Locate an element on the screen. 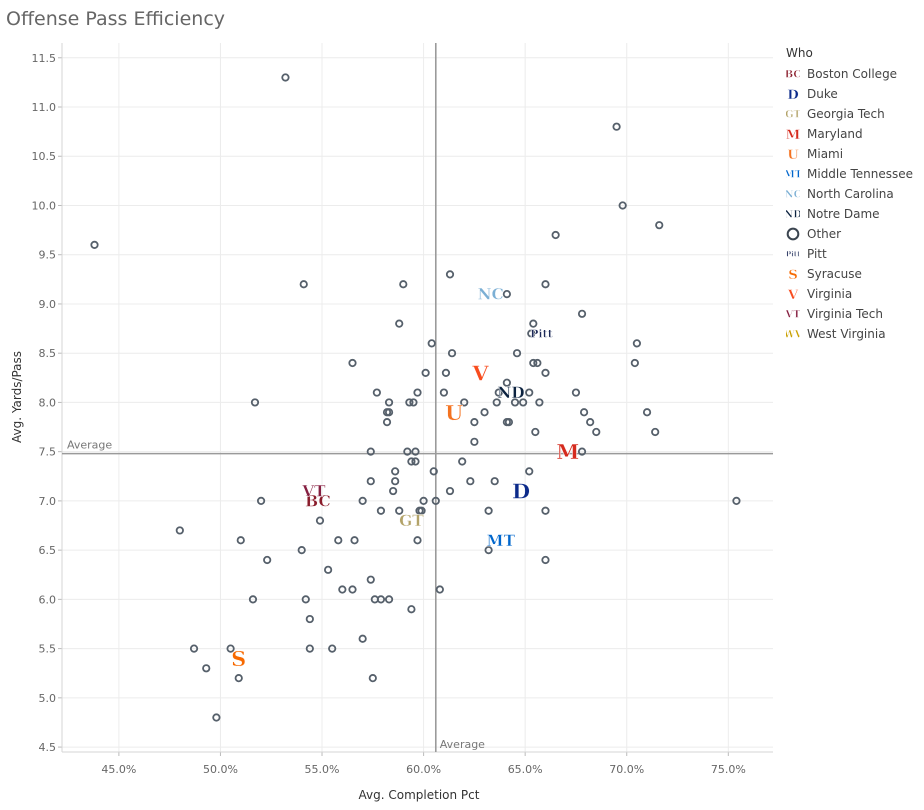 The width and height of the screenshot is (924, 810). legend-item-boston-college: BC Boston College is located at coordinates (849, 74).